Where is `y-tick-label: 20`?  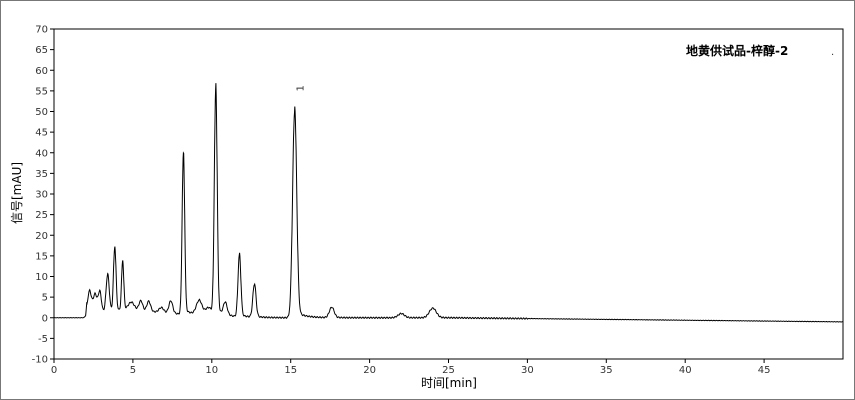
y-tick-label: 20 is located at coordinates (41, 236).